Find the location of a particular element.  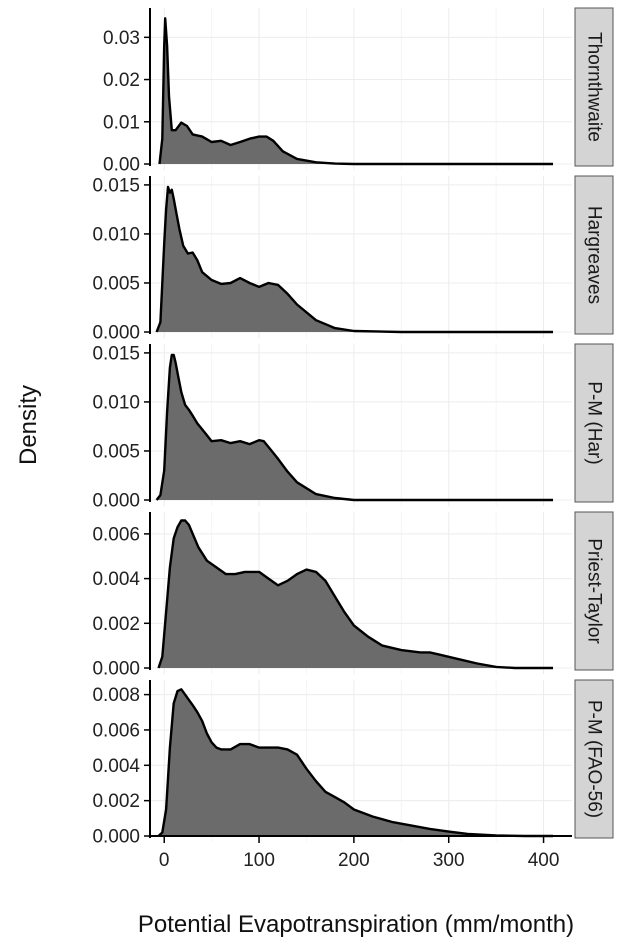

strip-box-p-m-har is located at coordinates (594, 423).